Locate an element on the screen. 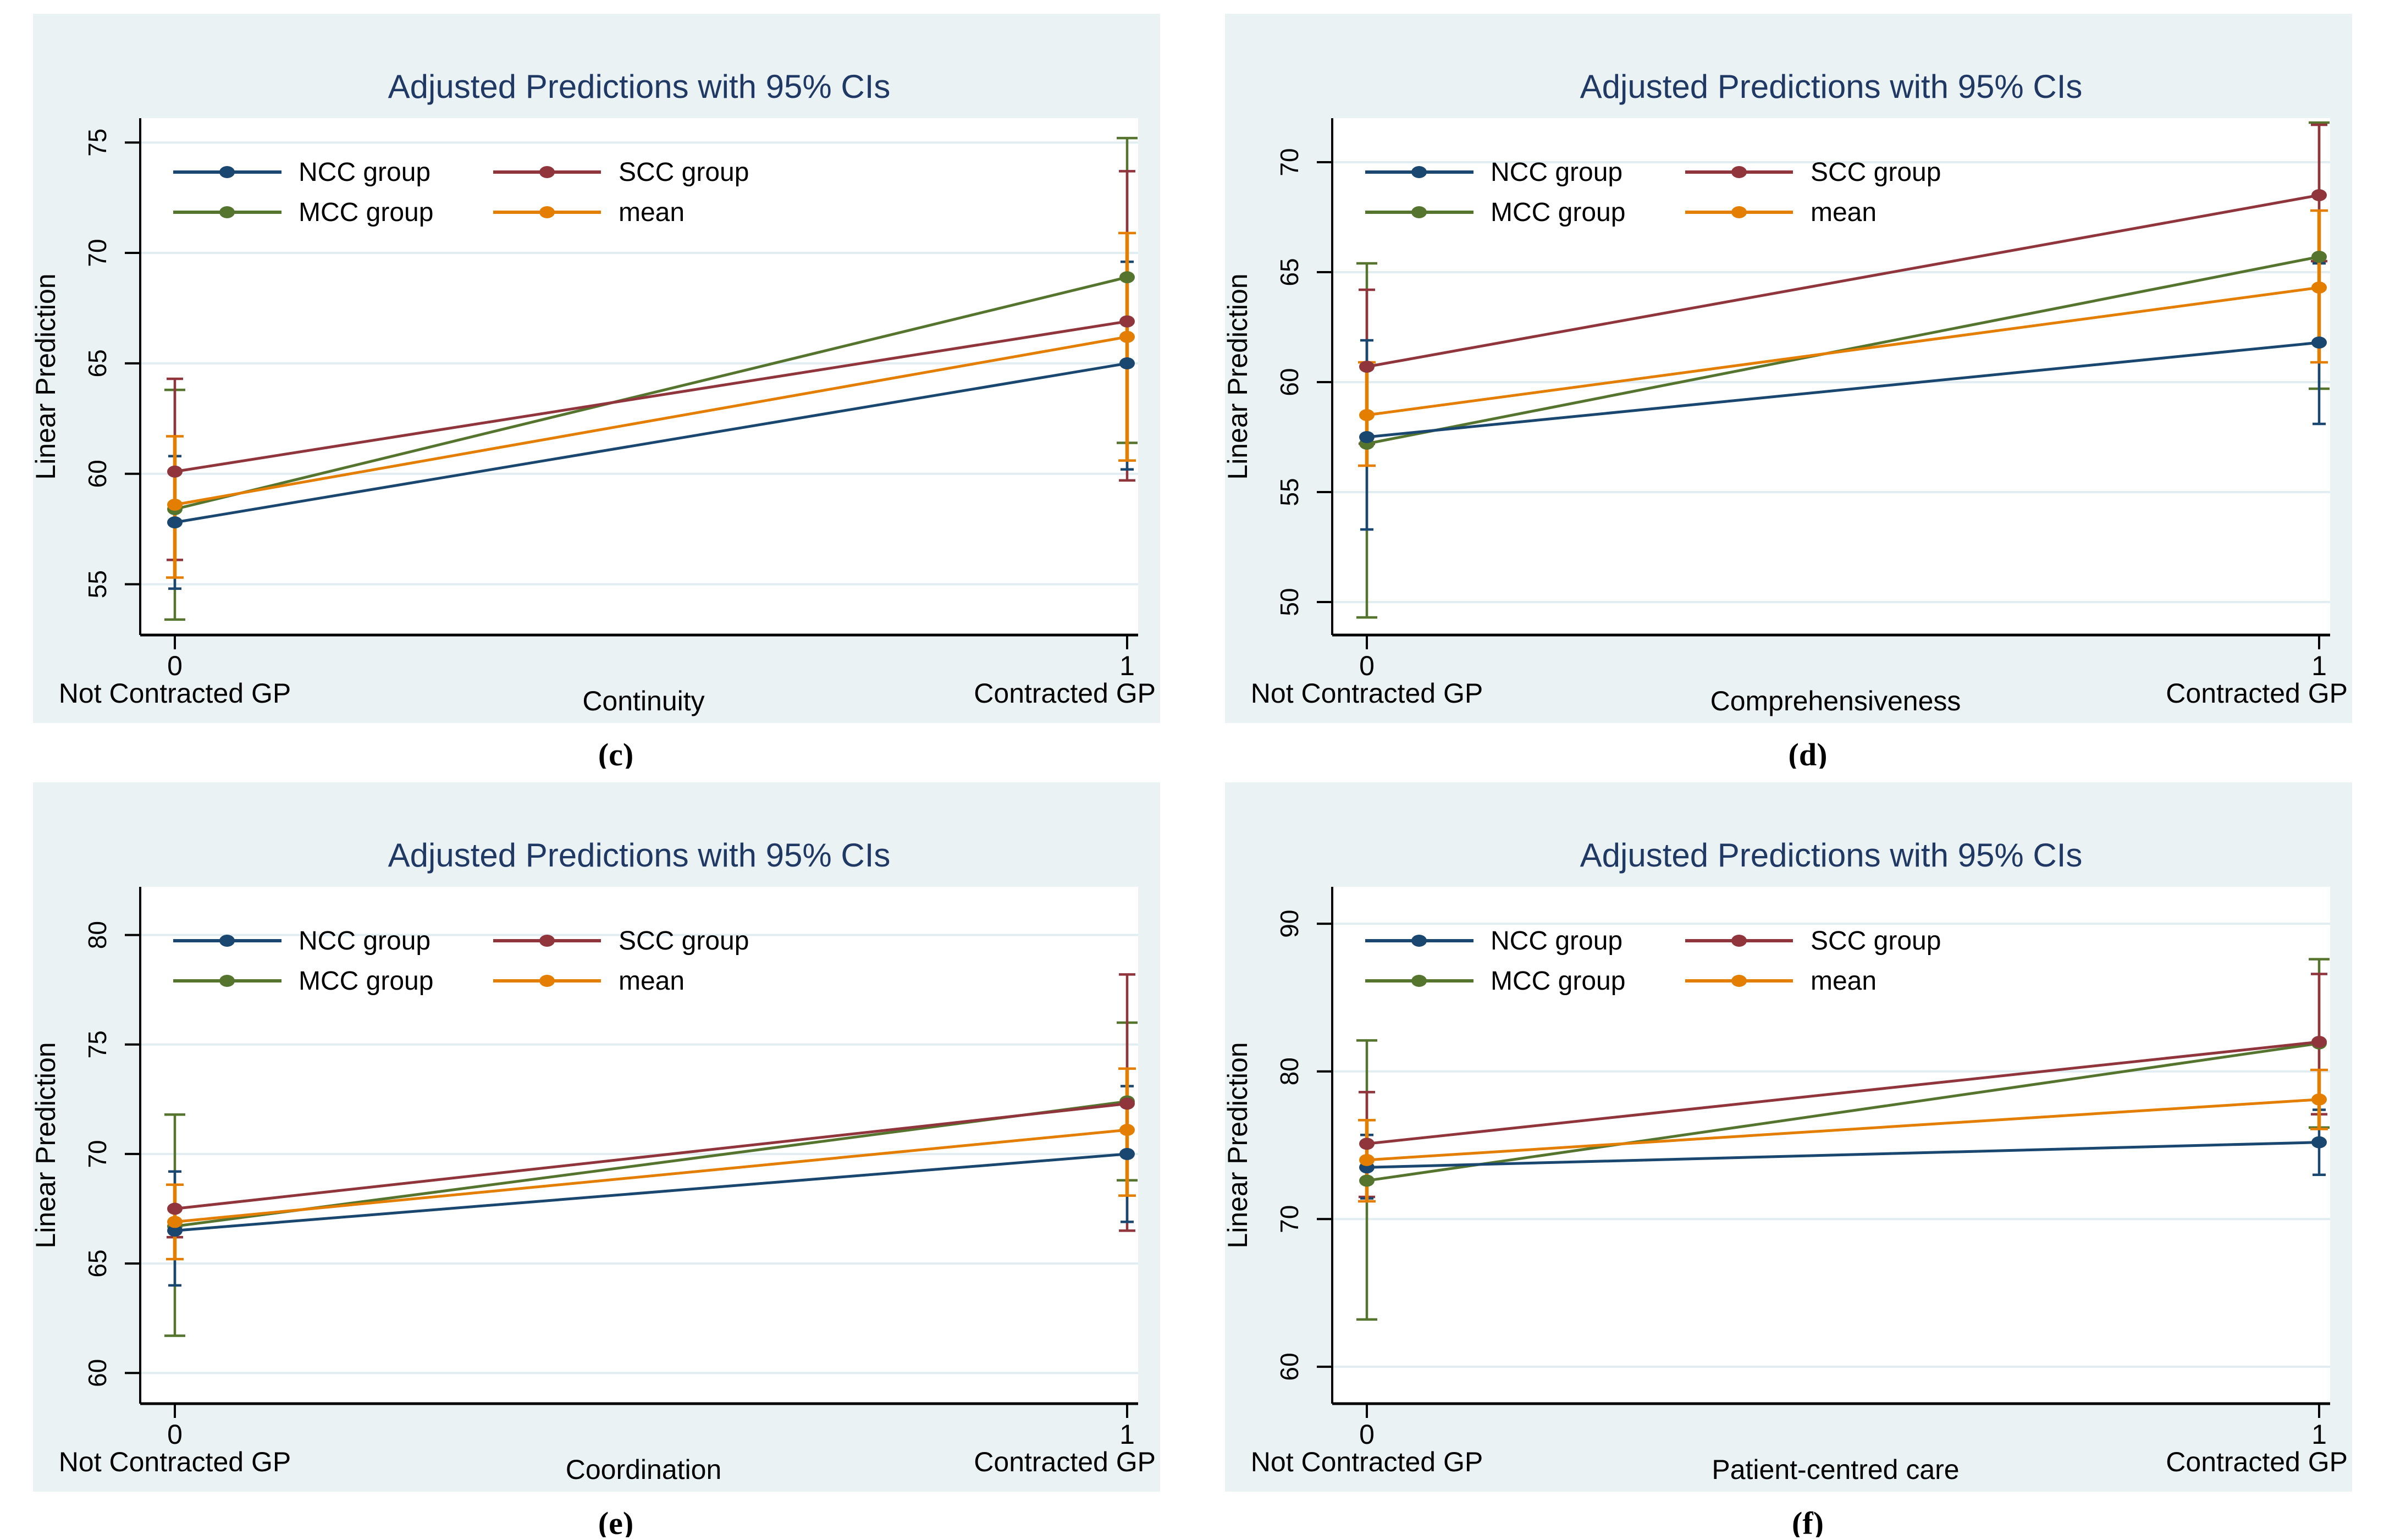 The height and width of the screenshot is (1540, 2384). y-tick-label: 60 is located at coordinates (97, 474).